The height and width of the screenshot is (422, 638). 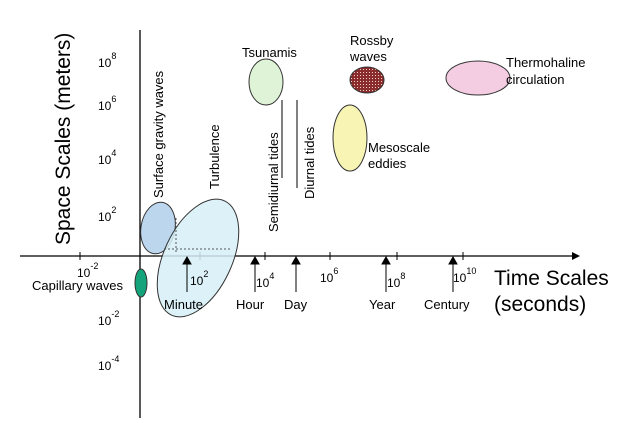 What do you see at coordinates (396, 280) in the screenshot?
I see `x-tick-label: 10⁸` at bounding box center [396, 280].